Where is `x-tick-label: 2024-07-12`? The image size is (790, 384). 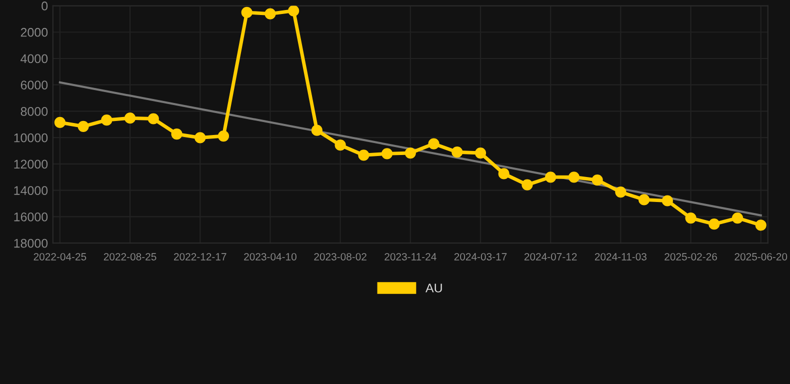 x-tick-label: 2024-07-12 is located at coordinates (550, 256).